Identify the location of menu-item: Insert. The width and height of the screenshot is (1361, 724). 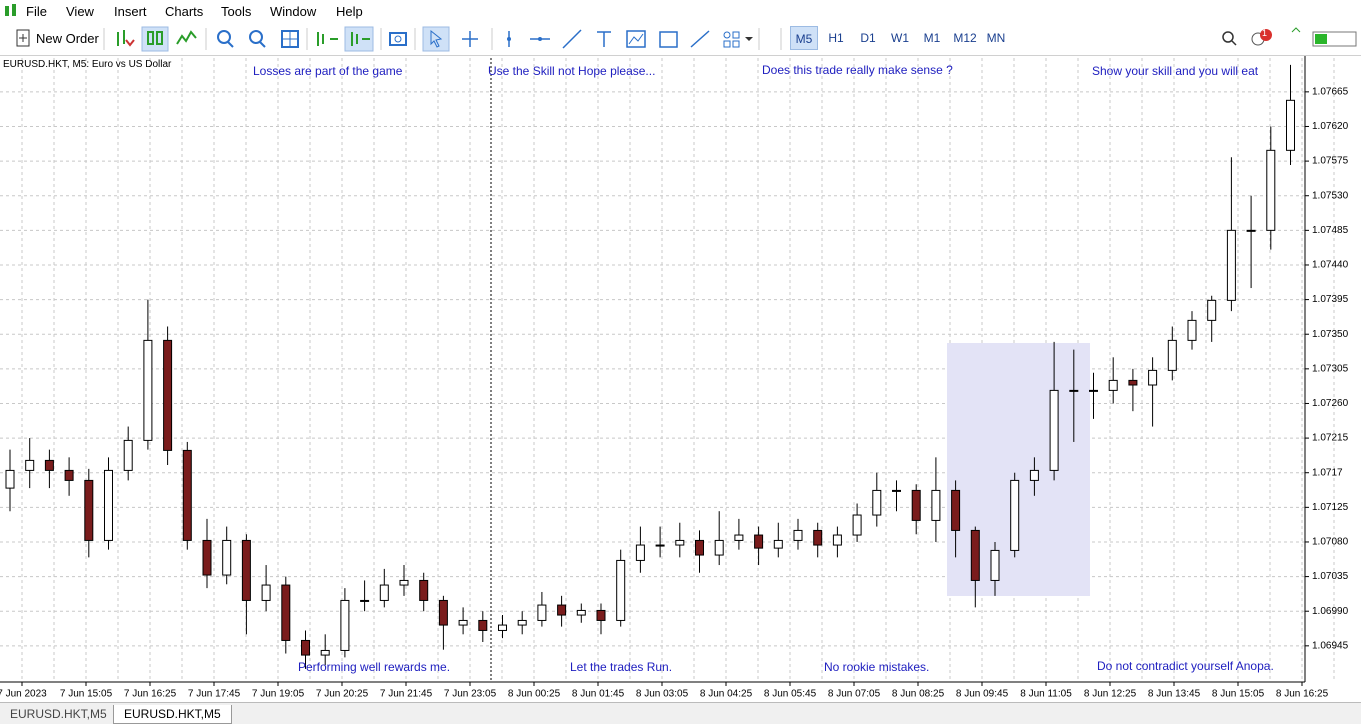
(130, 11).